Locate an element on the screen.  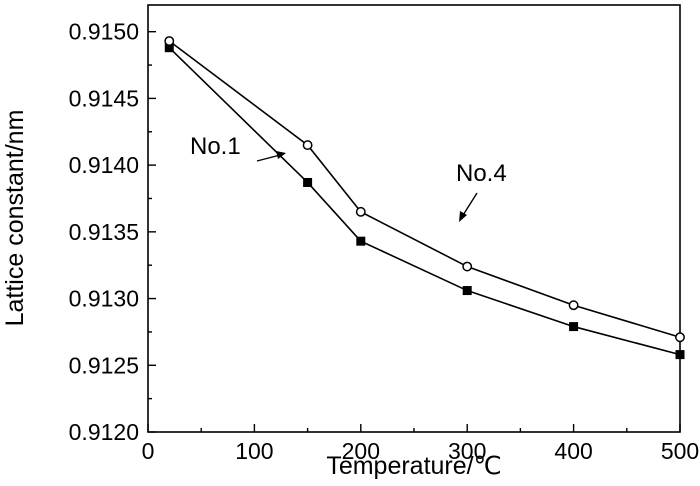
x-axis-title: Temperature/℃ is located at coordinates (413, 466).